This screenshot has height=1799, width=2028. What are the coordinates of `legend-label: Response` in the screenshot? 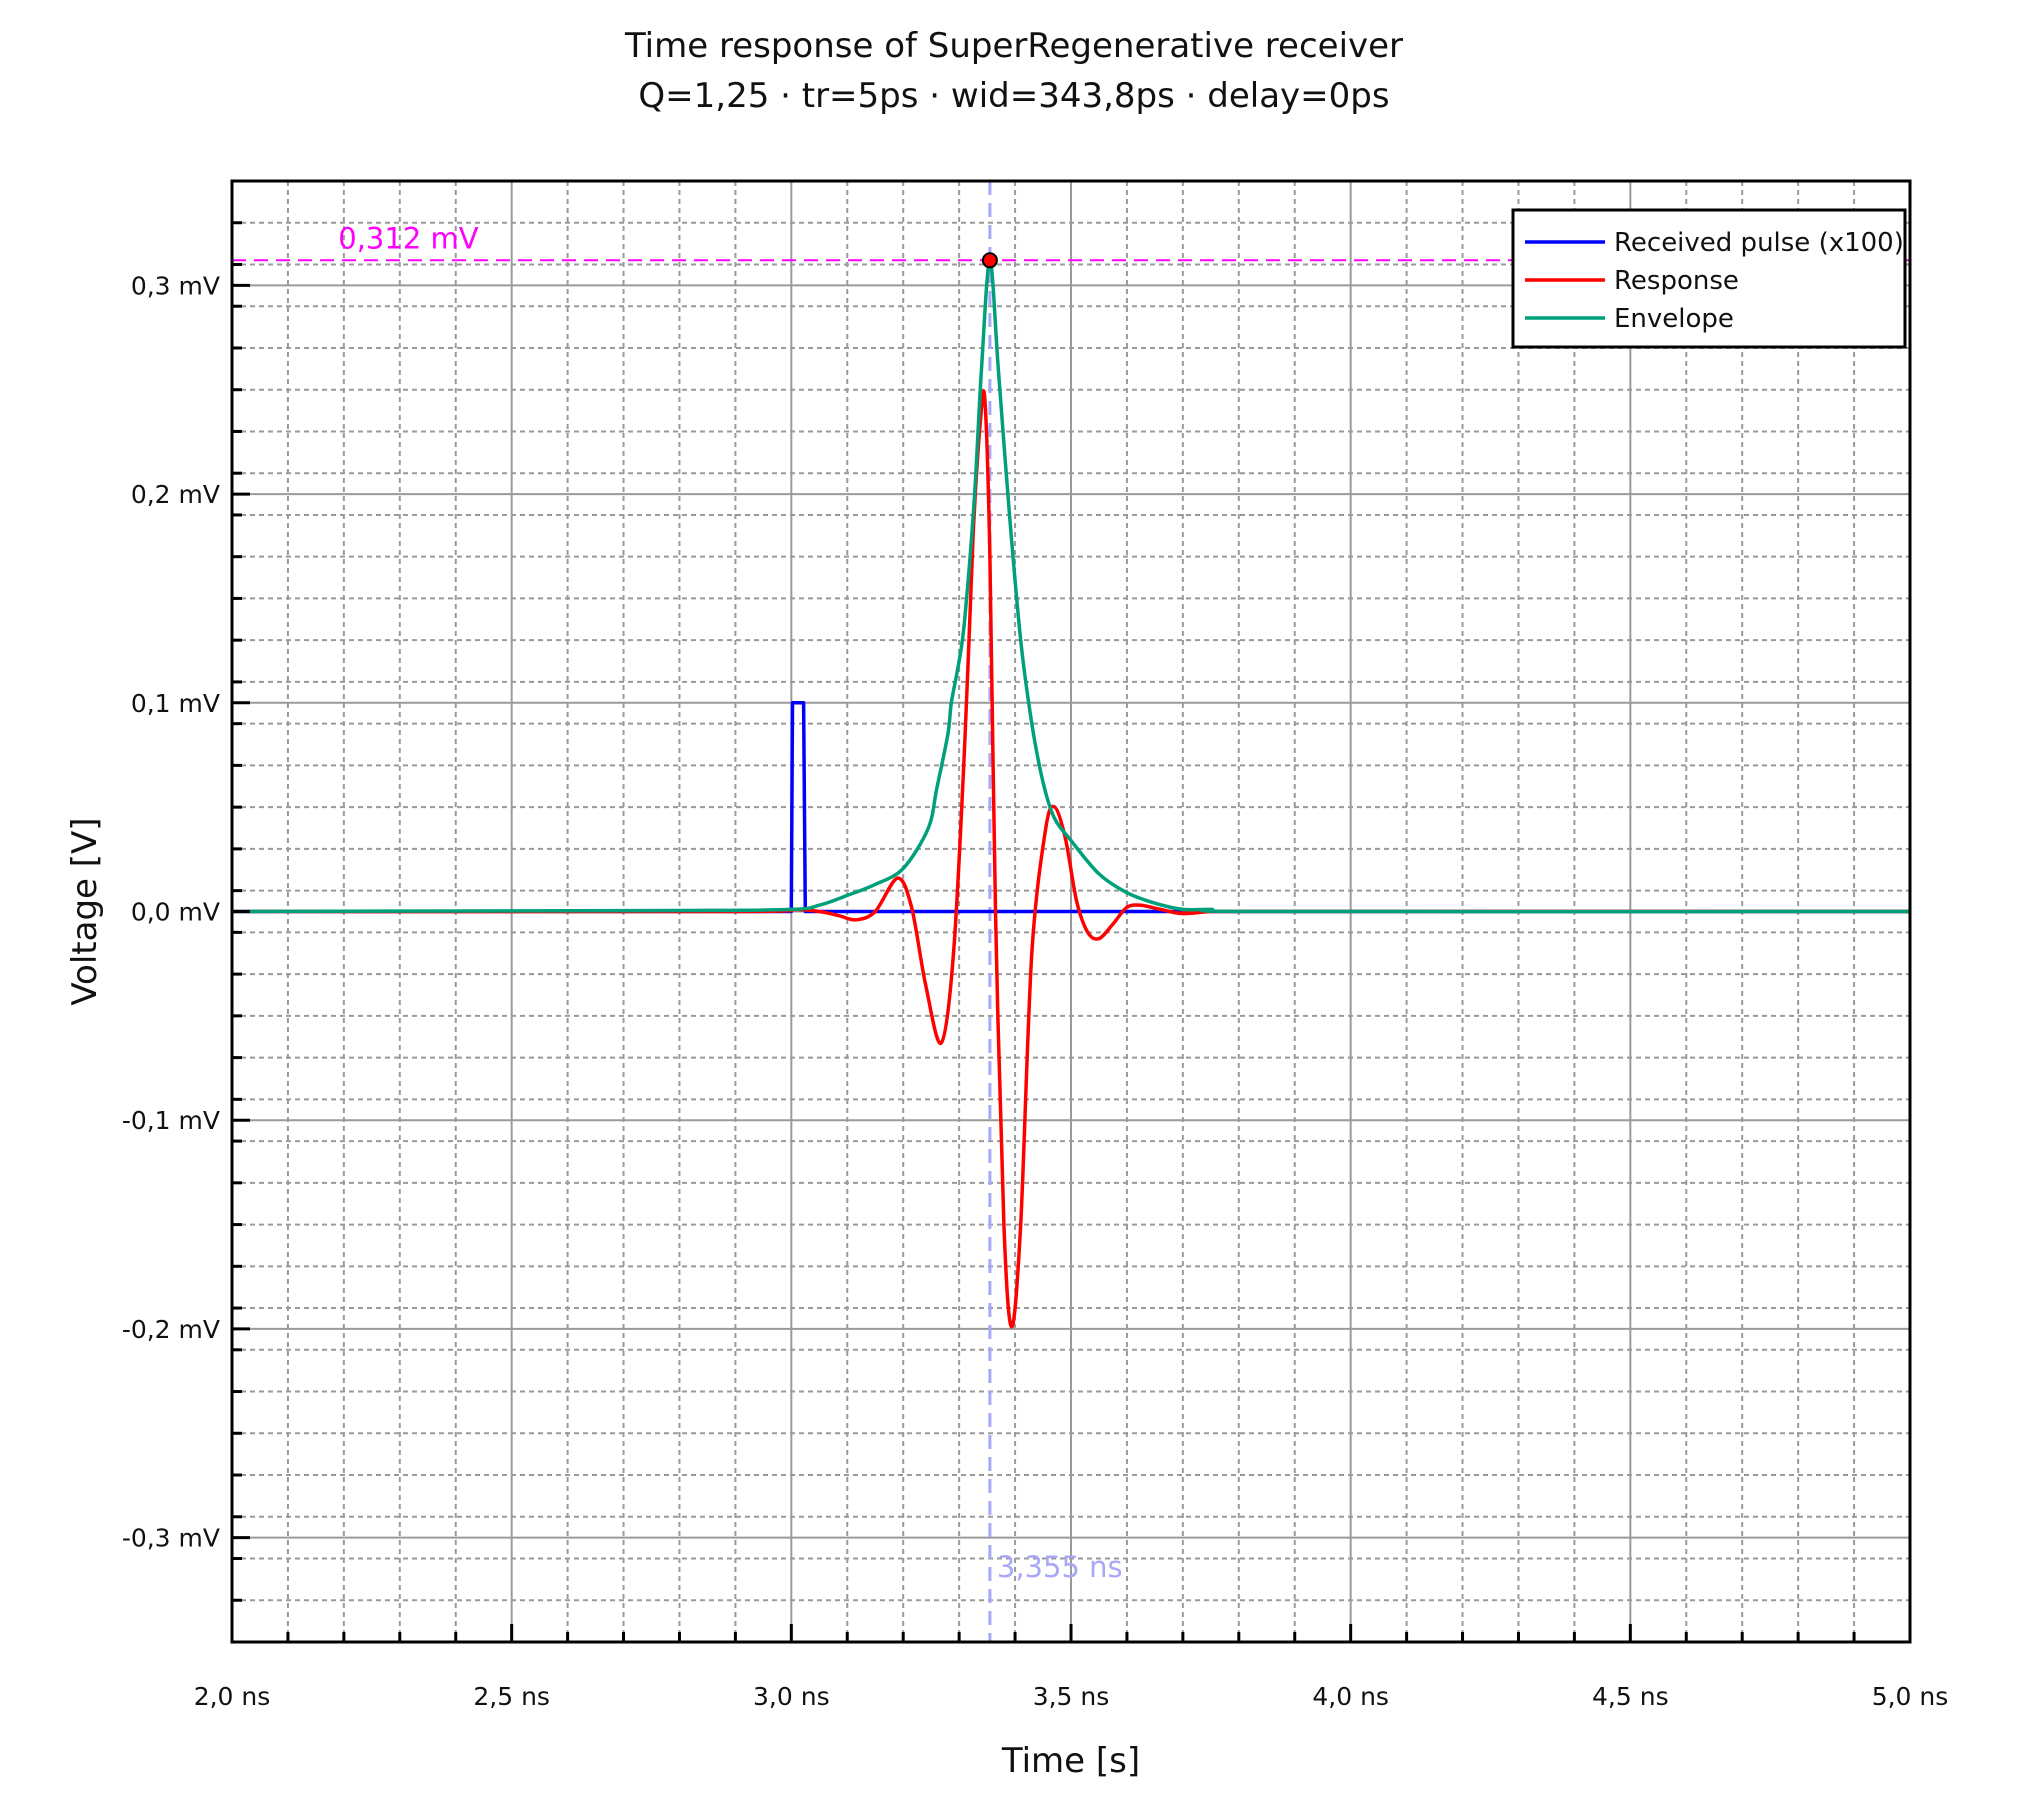 It's located at (1676, 281).